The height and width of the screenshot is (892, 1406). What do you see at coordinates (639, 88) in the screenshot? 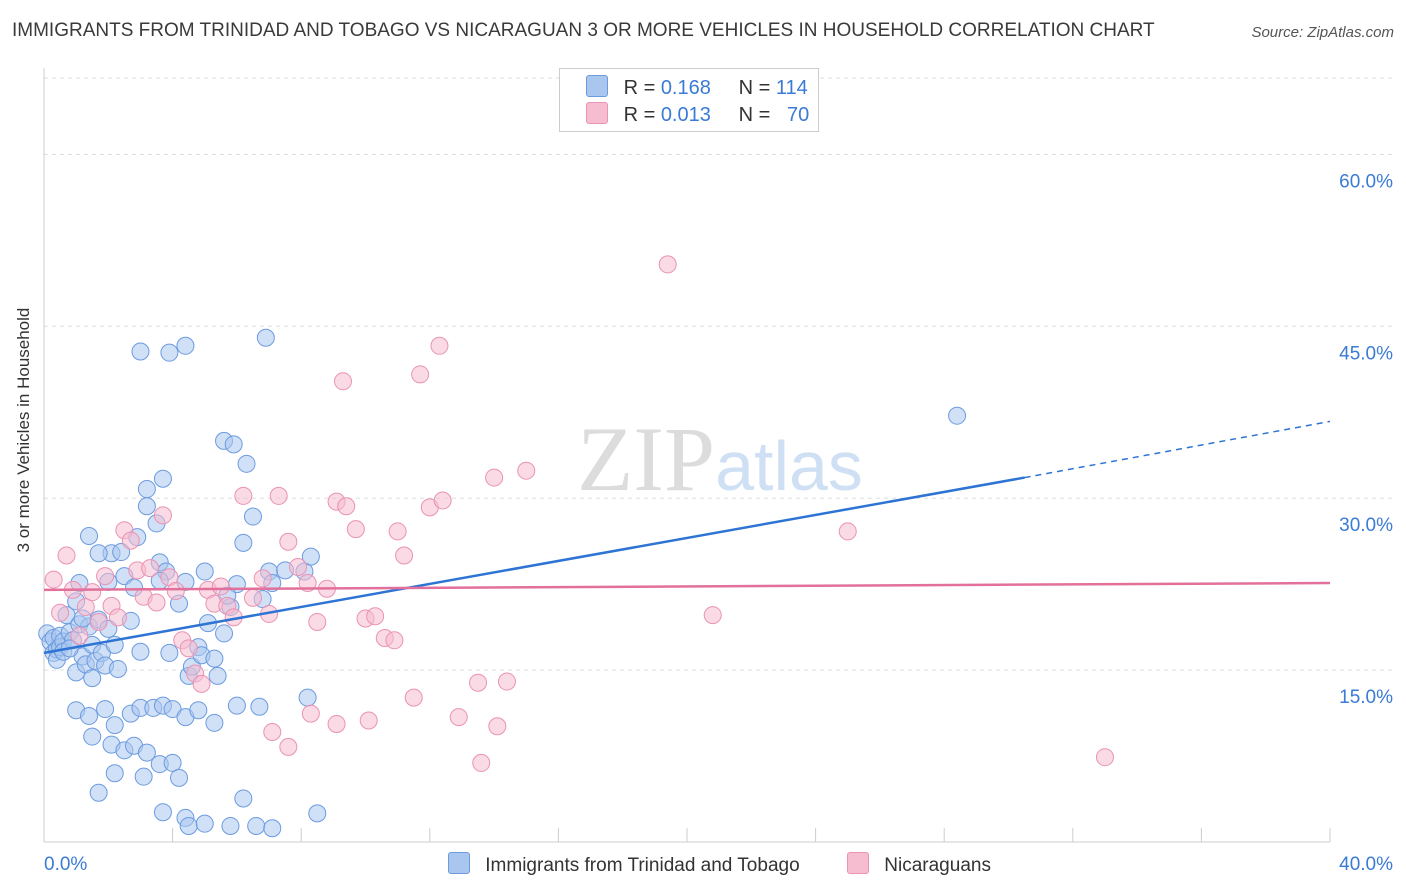
I see `legend-r-label-1: R =` at bounding box center [639, 88].